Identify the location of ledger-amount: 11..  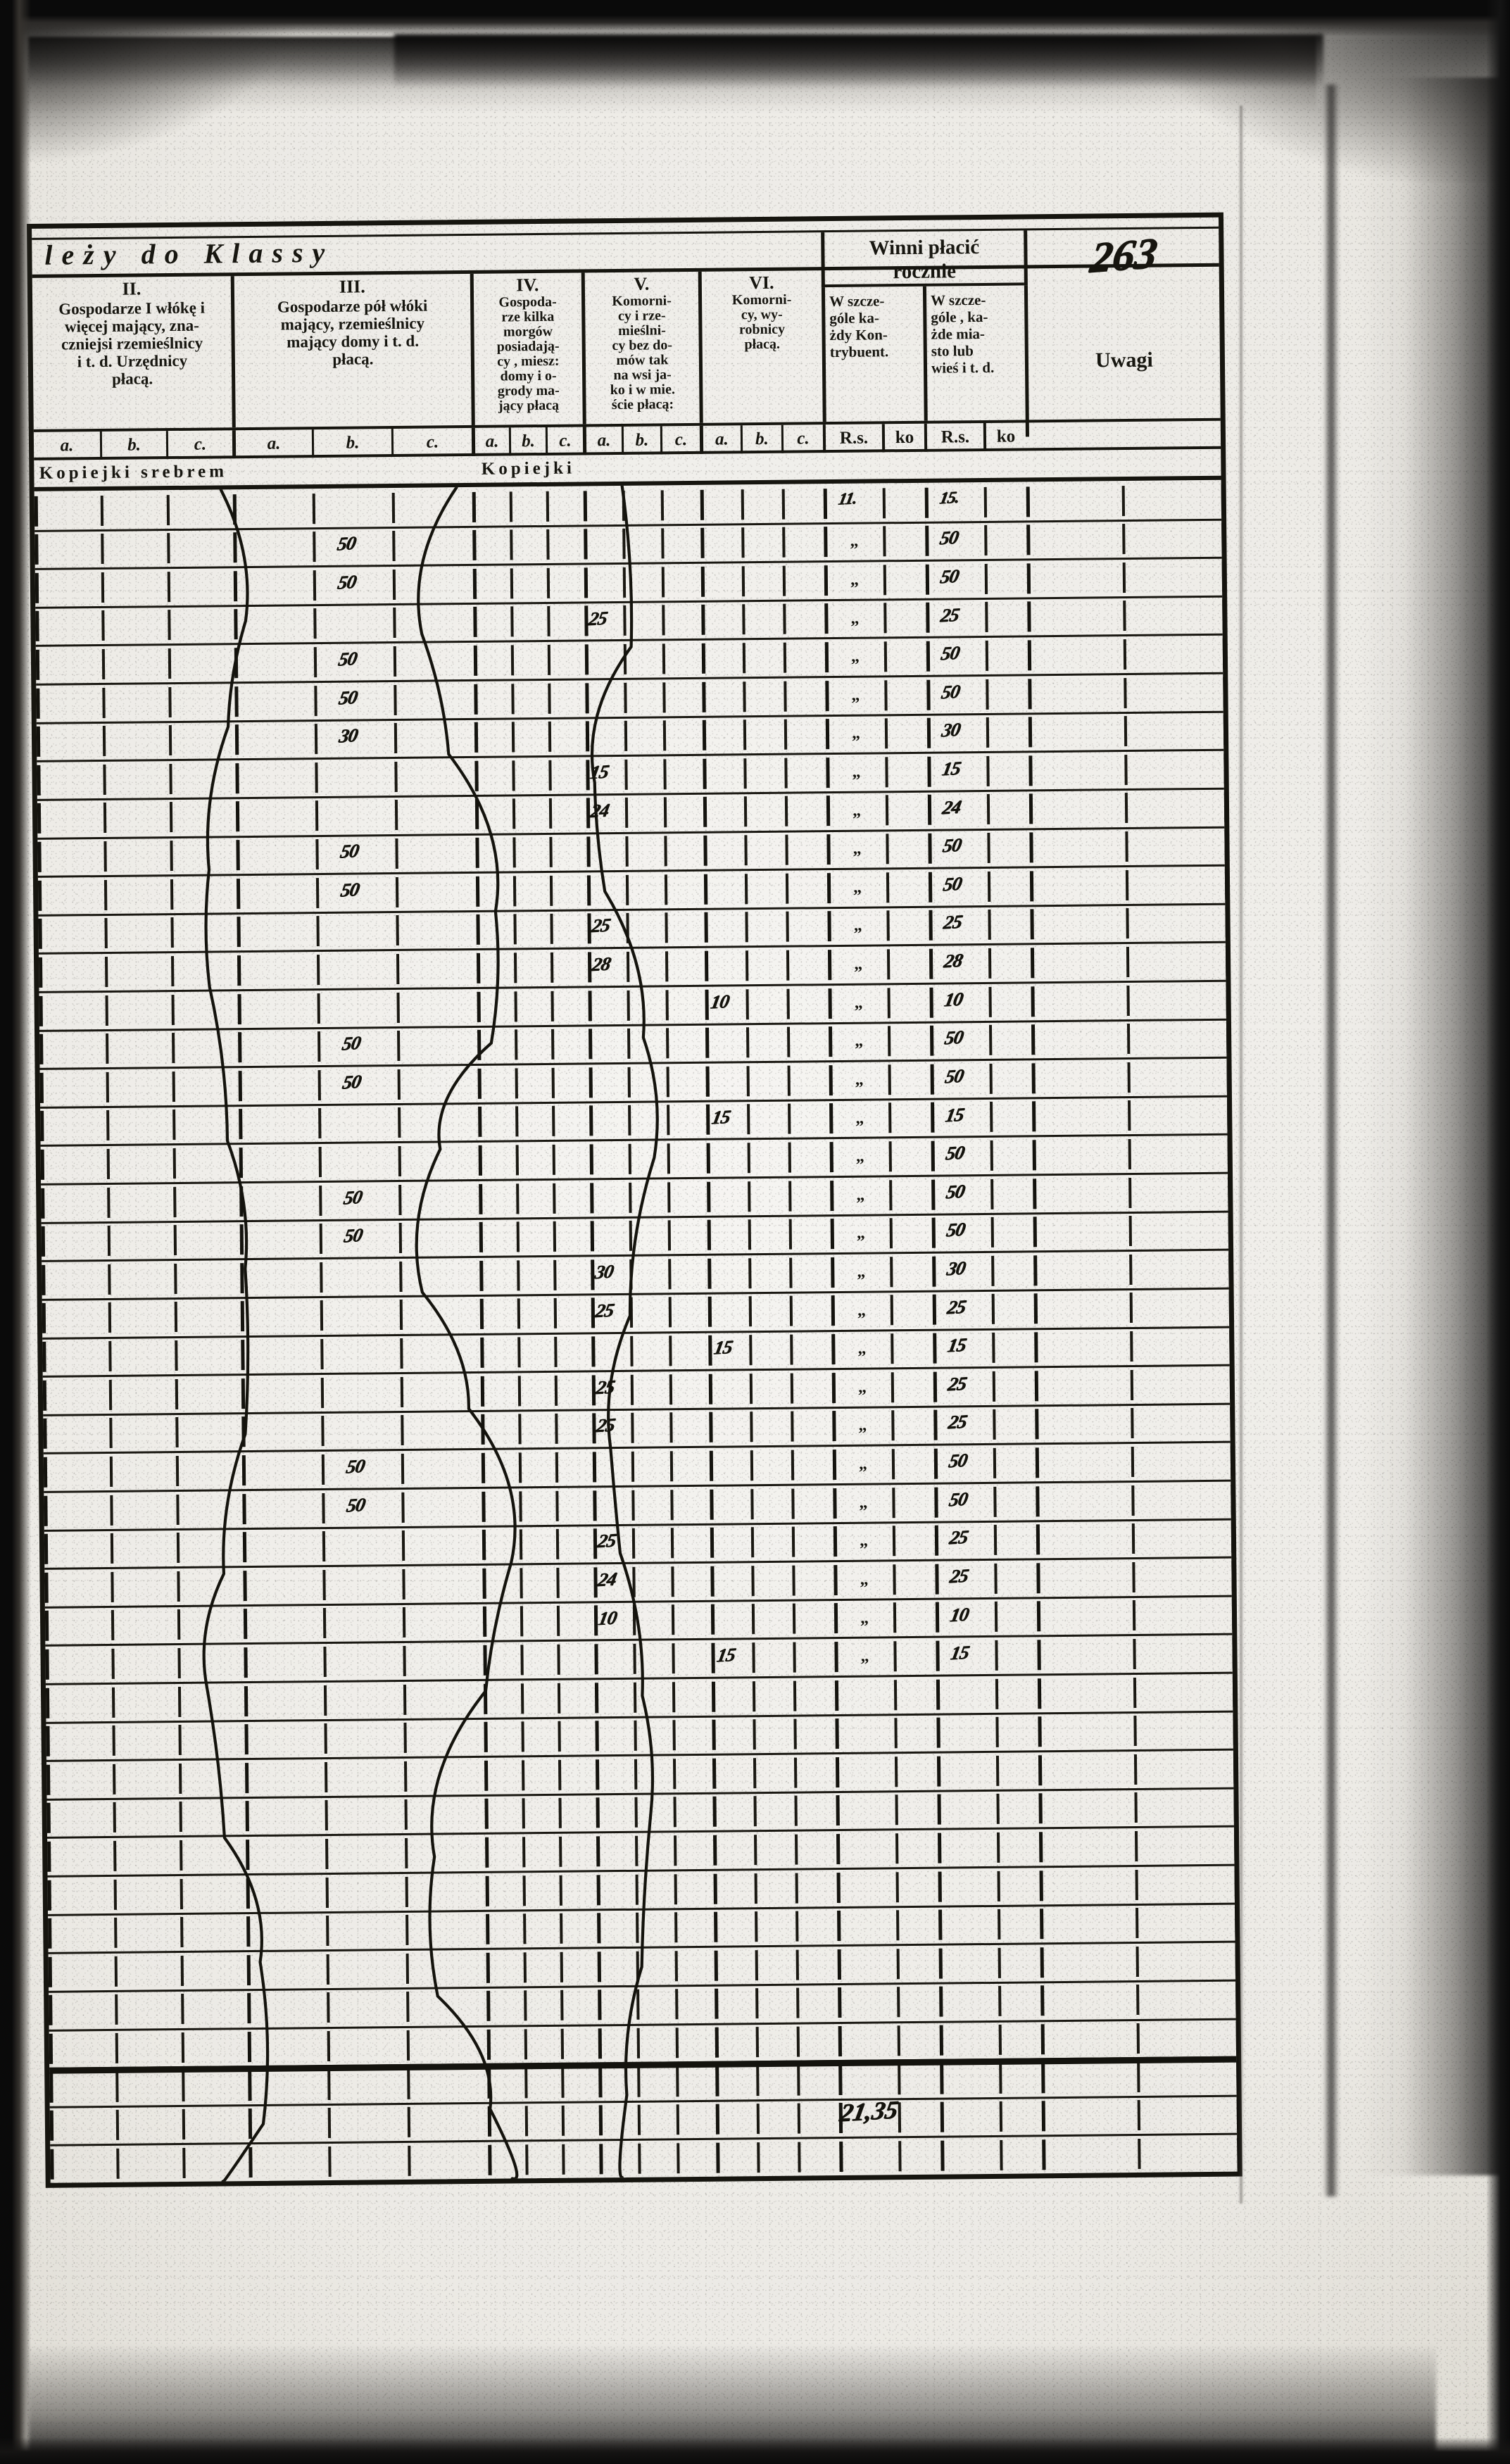
(847, 499).